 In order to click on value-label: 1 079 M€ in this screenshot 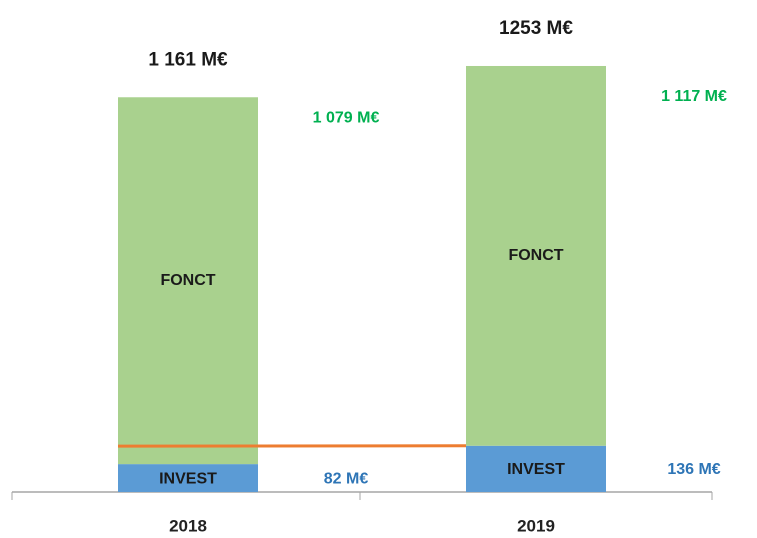, I will do `click(346, 117)`.